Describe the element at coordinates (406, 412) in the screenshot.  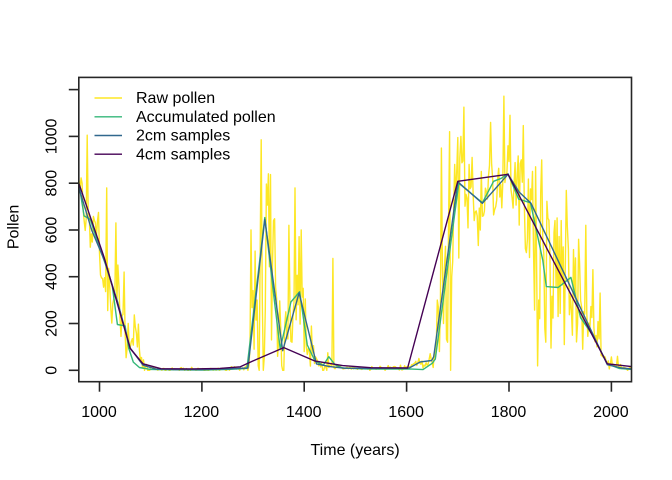
I see `svg-text: 1600` at that location.